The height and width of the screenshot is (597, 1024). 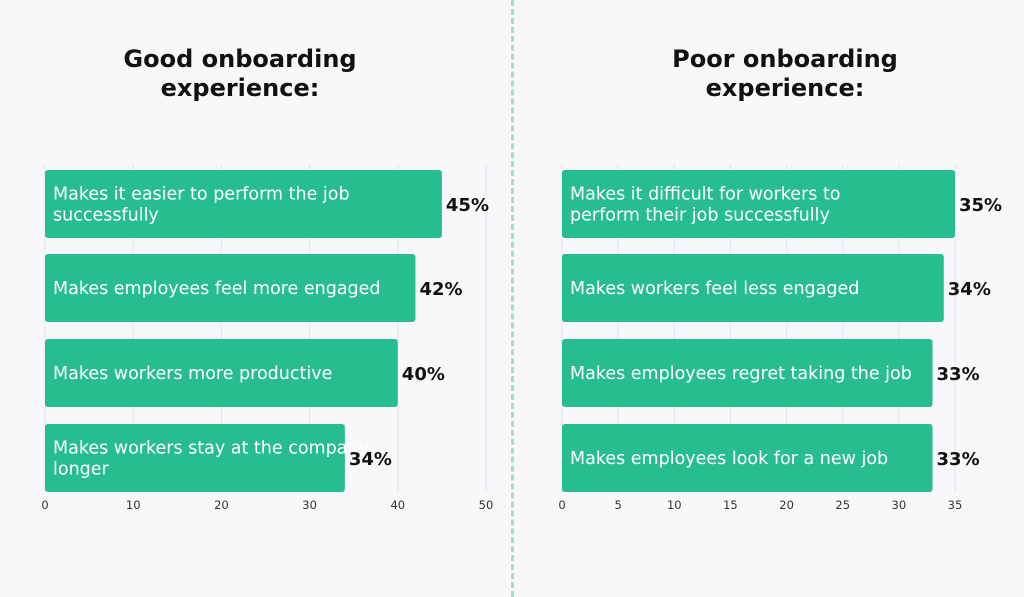 What do you see at coordinates (730, 505) in the screenshot?
I see `x-tick-label: 15` at bounding box center [730, 505].